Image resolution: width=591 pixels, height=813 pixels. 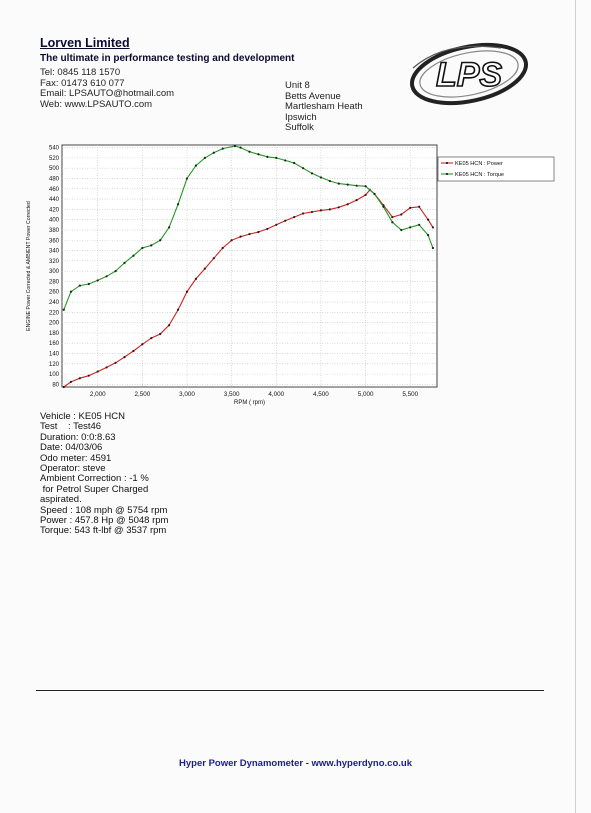 What do you see at coordinates (54, 355) in the screenshot?
I see `y-tick-label: 140` at bounding box center [54, 355].